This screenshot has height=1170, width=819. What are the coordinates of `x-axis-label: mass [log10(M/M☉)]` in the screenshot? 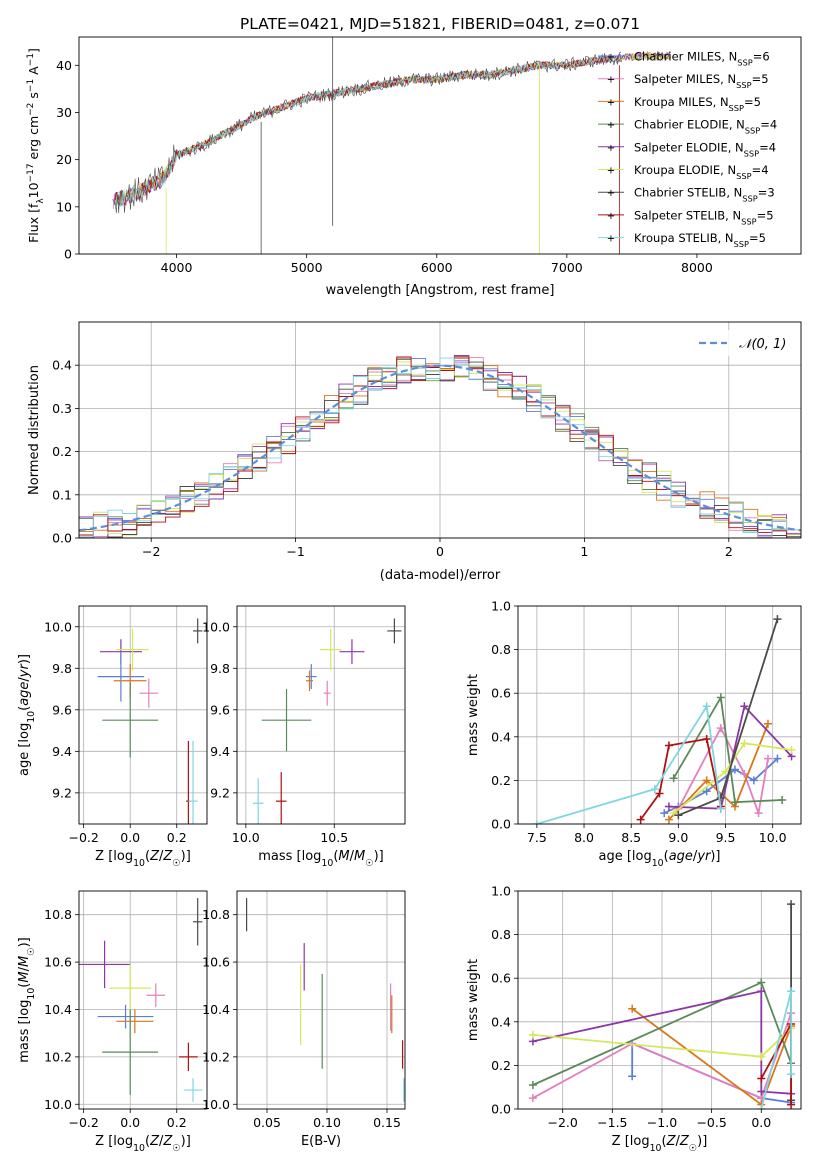 It's located at (321, 859).